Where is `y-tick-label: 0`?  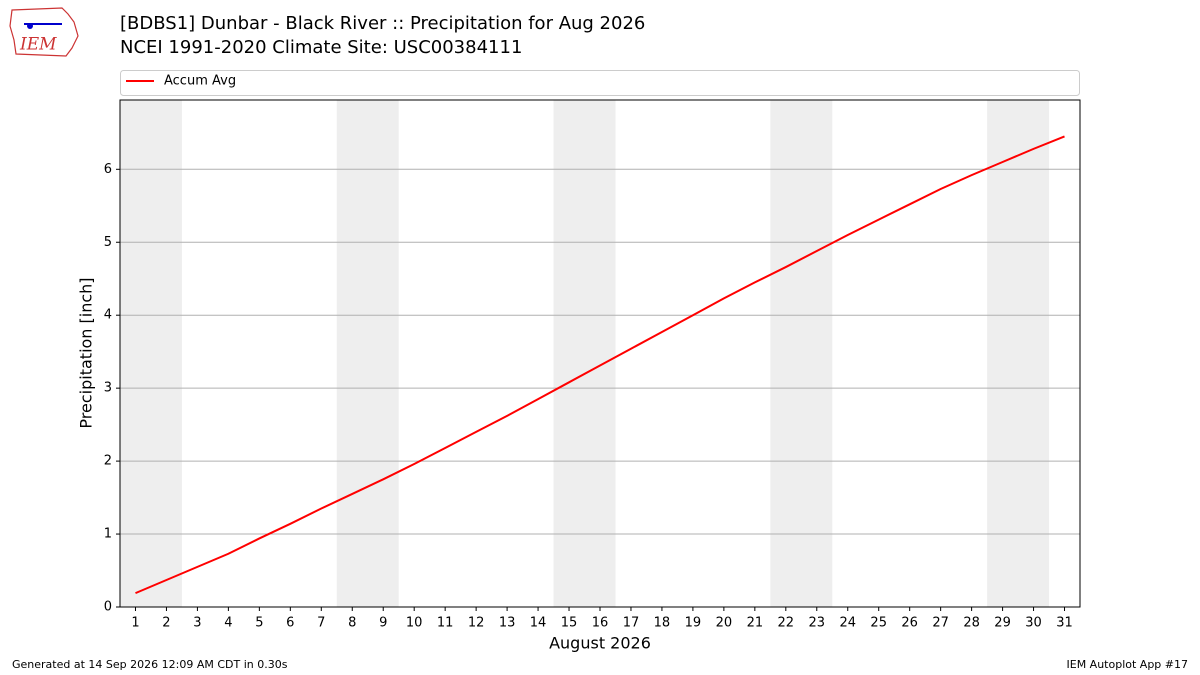
y-tick-label: 0 is located at coordinates (108, 607).